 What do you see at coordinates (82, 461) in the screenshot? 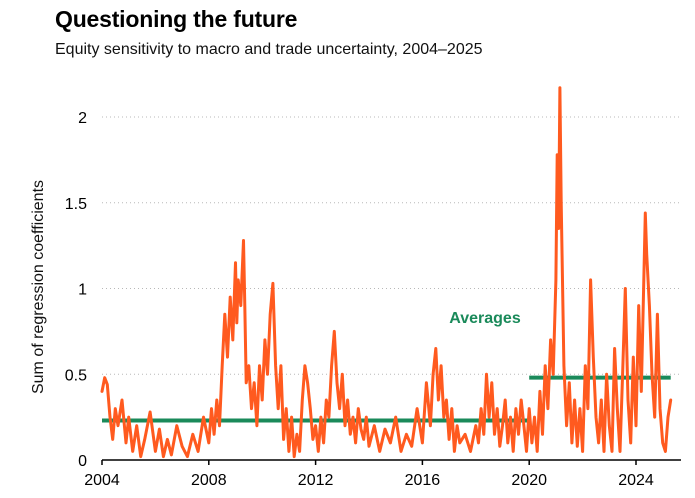
I see `y-tick-label: 0` at bounding box center [82, 461].